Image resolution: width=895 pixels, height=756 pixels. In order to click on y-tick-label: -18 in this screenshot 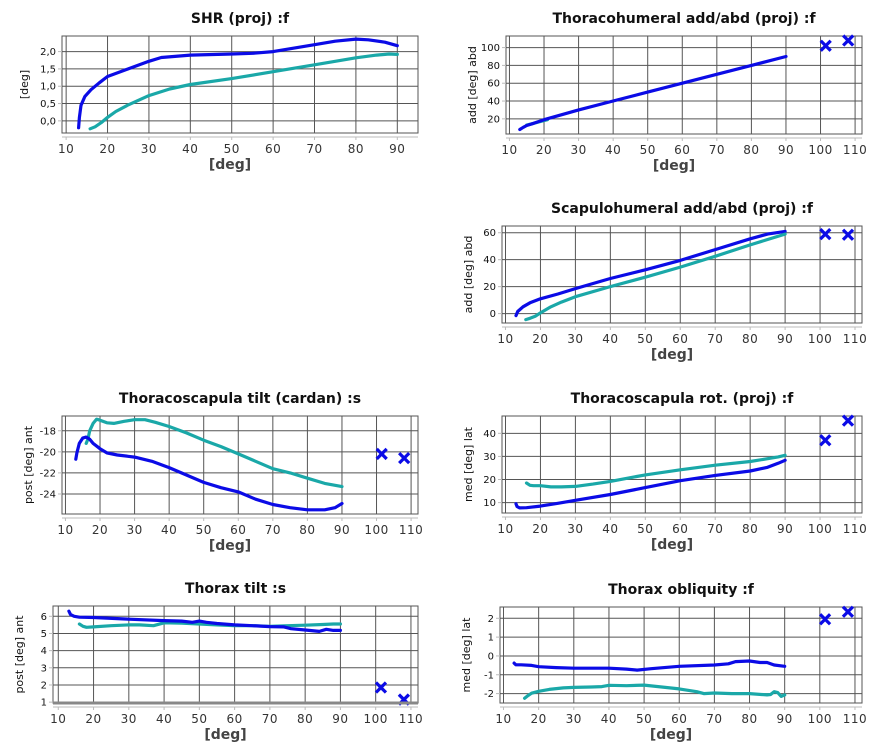, I will do `click(48, 431)`.